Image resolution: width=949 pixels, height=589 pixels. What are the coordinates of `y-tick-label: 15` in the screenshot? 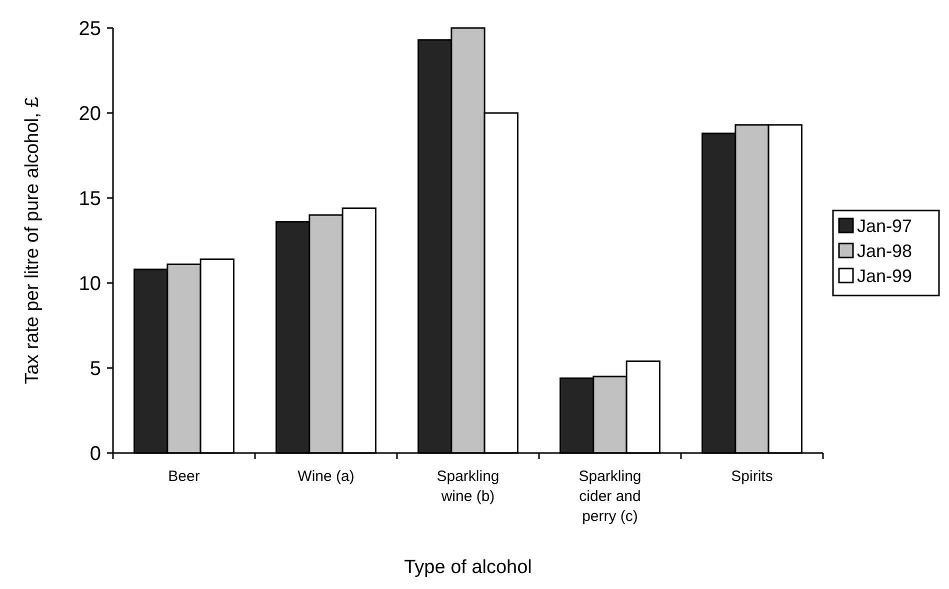 It's located at (89, 199).